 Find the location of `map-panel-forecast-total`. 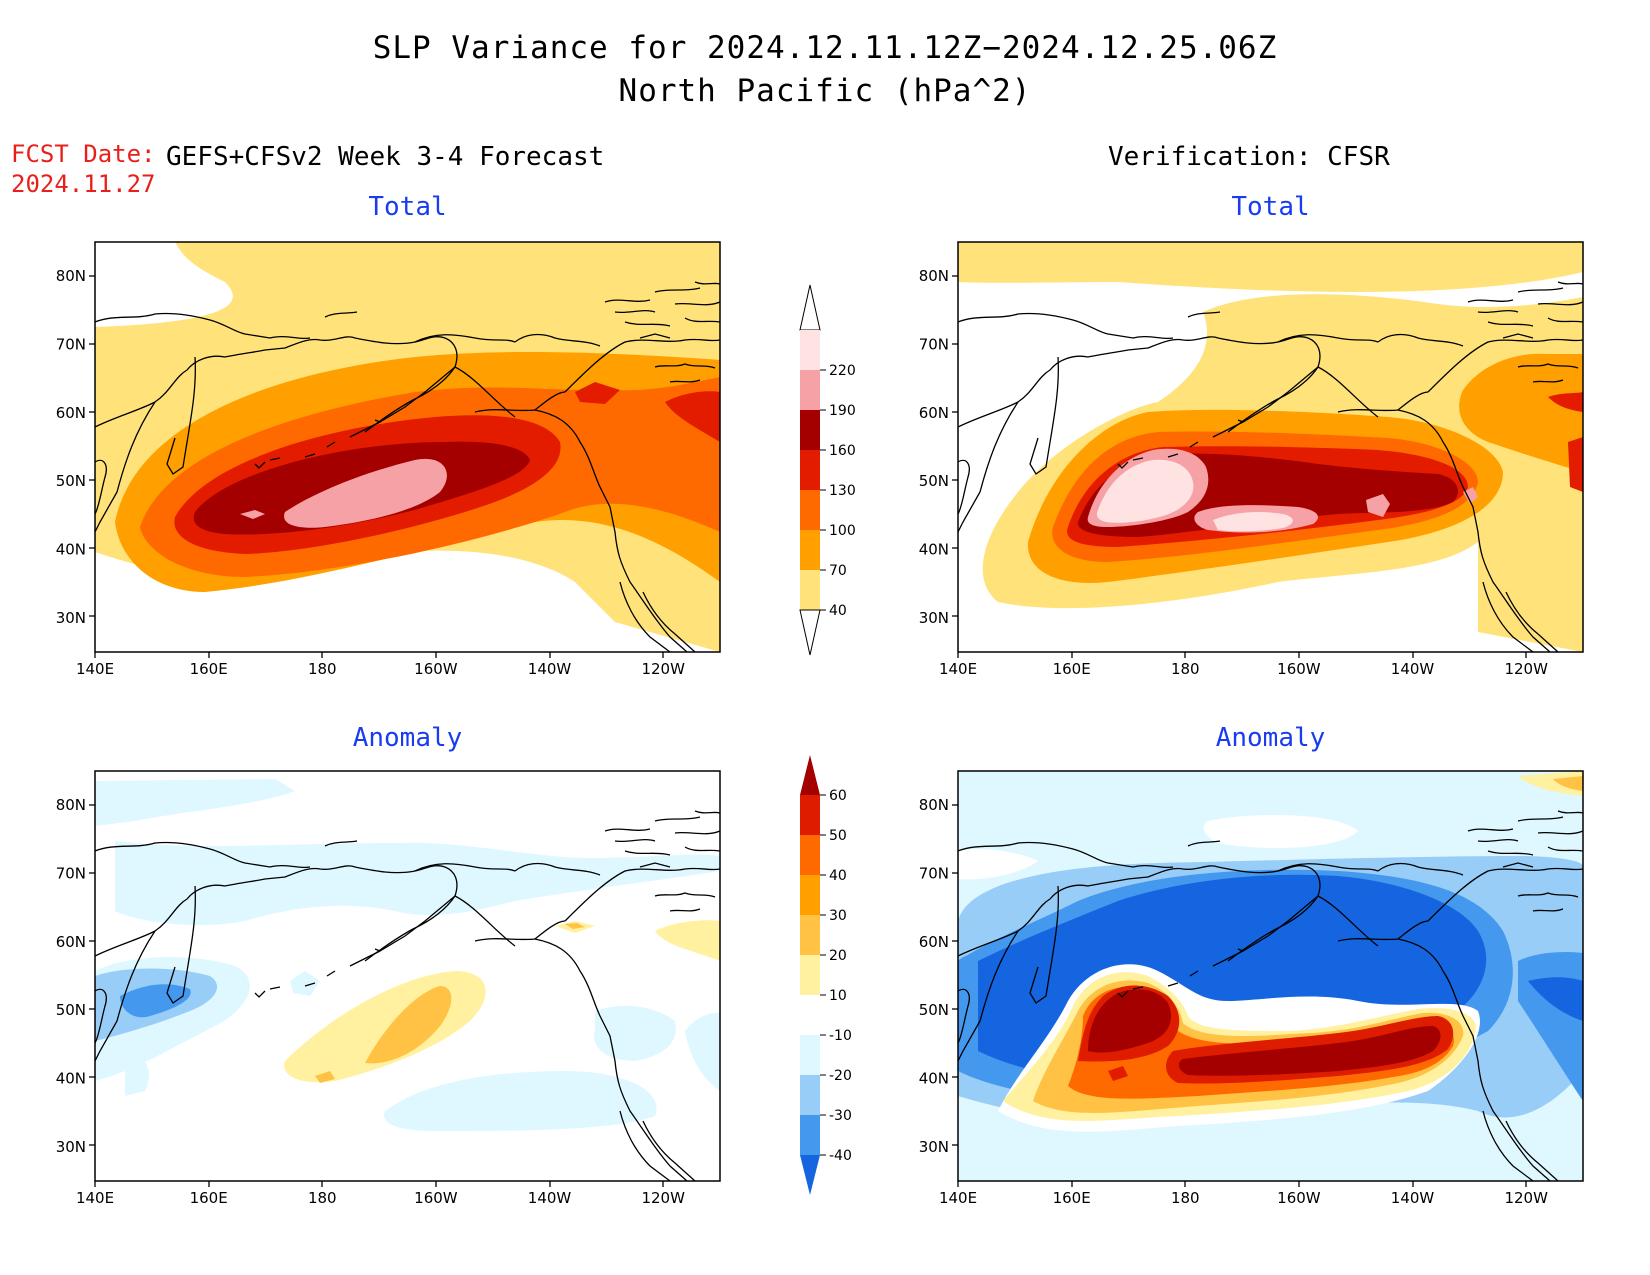

map-panel-forecast-total is located at coordinates (404, 450).